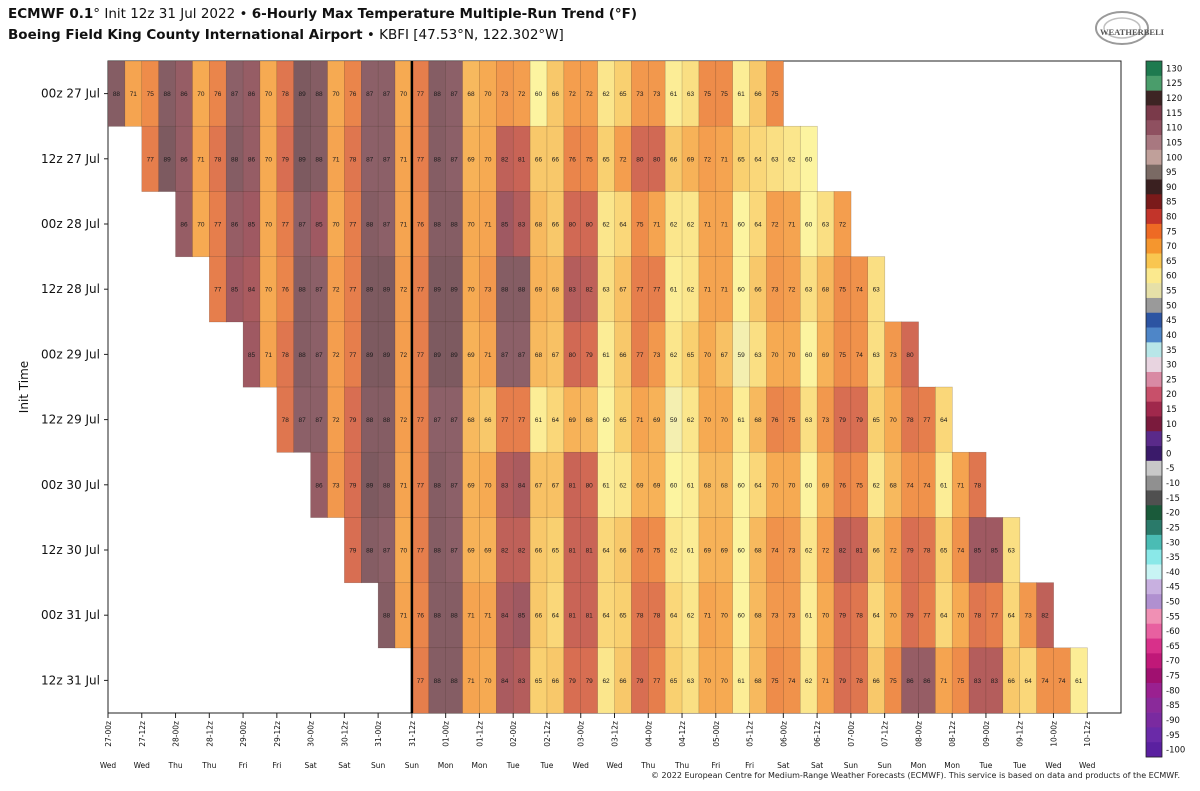  Describe the element at coordinates (1173, 543) in the screenshot. I see `colorbar-tick-label: -30` at that location.